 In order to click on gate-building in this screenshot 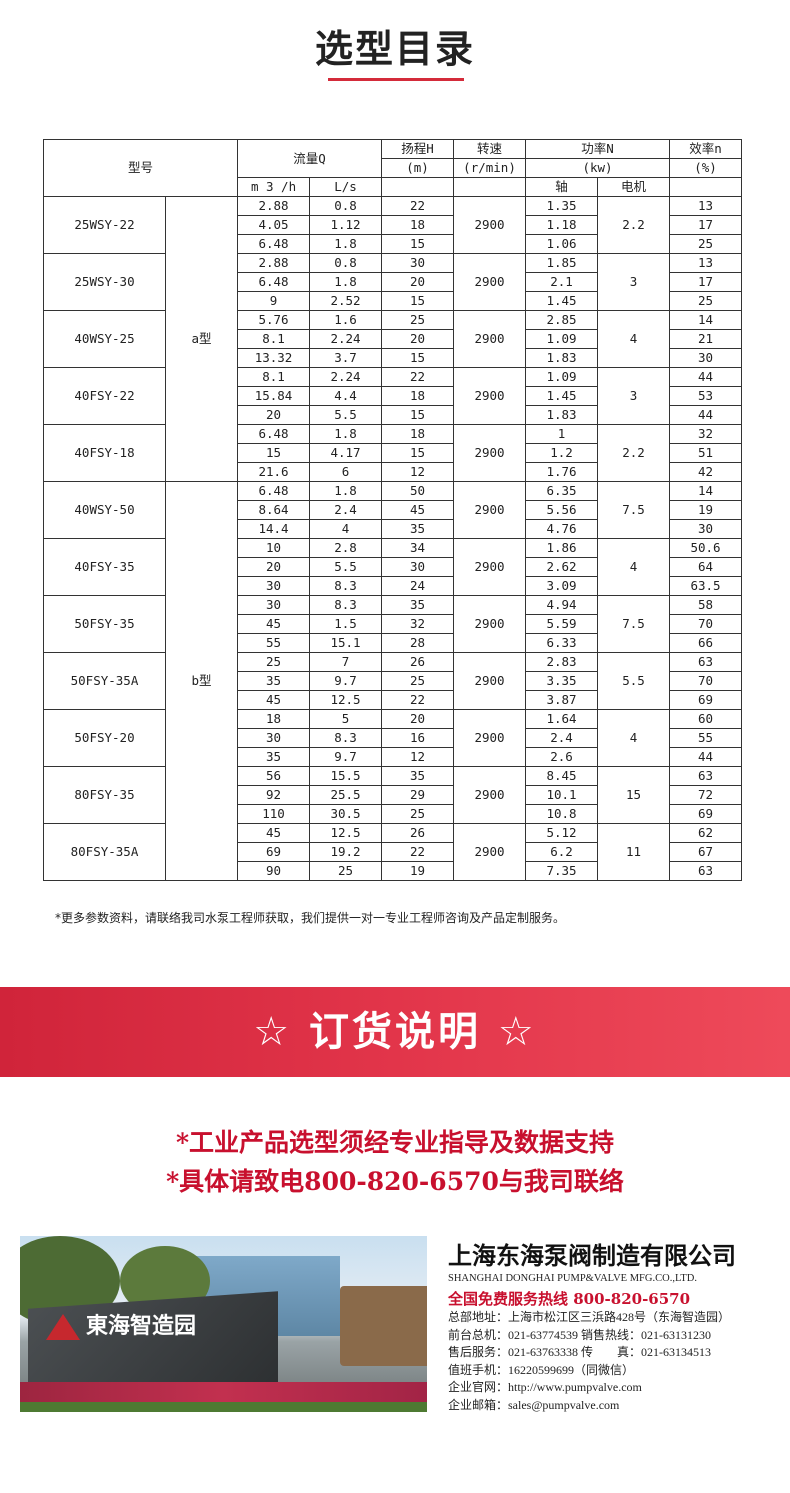, I will do `click(383, 1326)`.